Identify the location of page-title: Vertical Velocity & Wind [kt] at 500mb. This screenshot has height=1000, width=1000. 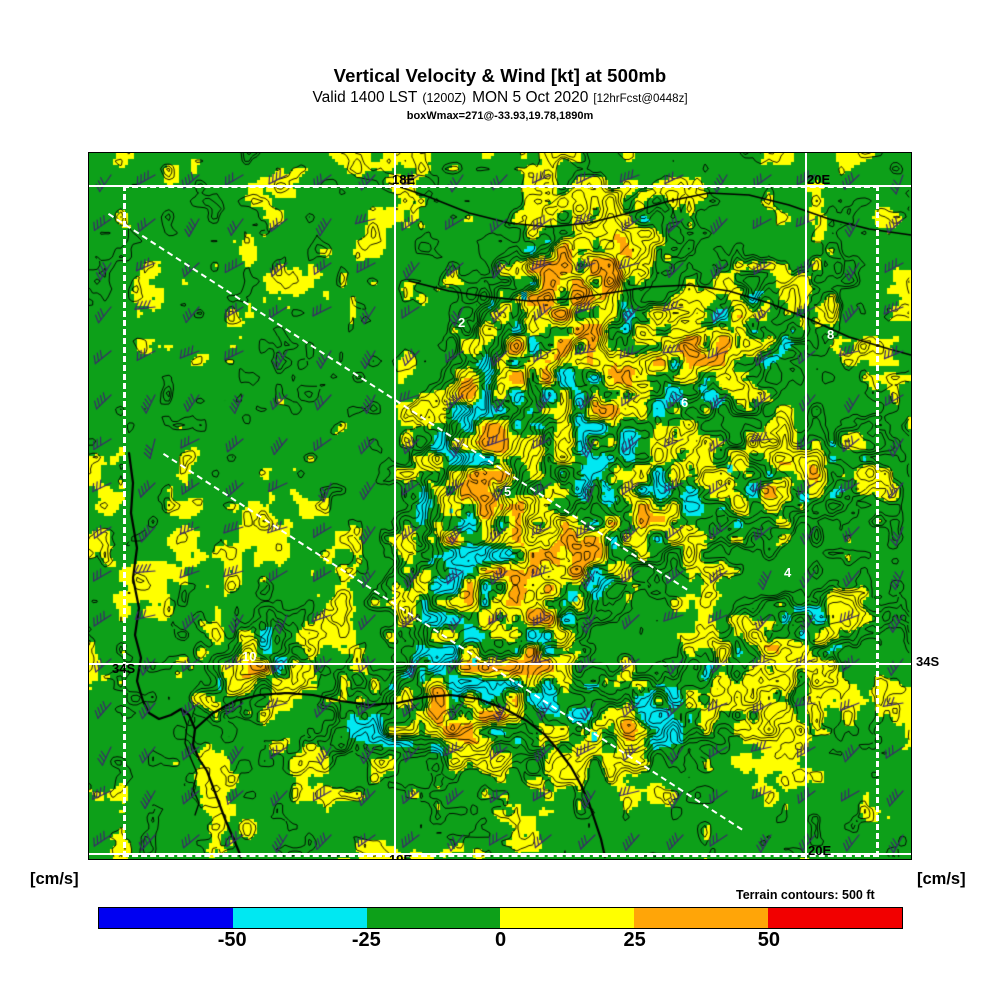
(500, 75).